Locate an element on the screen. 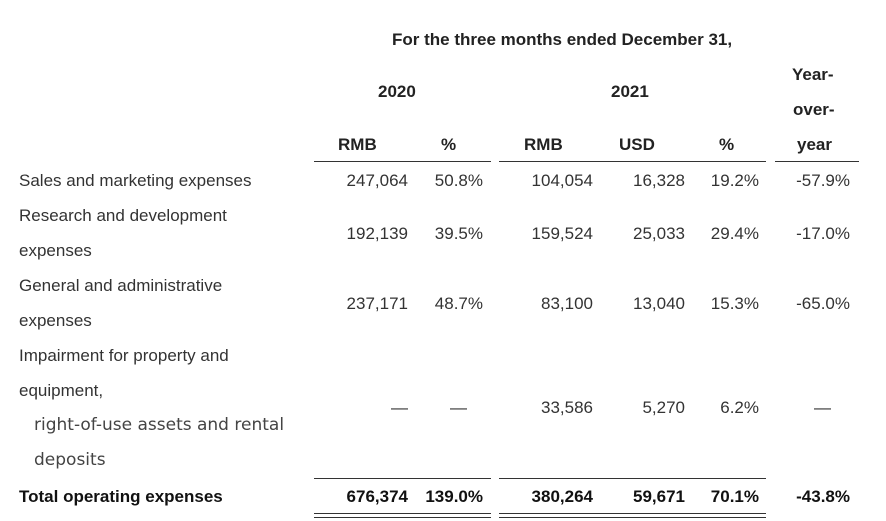 The image size is (886, 521). total-label: Total operating expenses is located at coordinates (121, 496).